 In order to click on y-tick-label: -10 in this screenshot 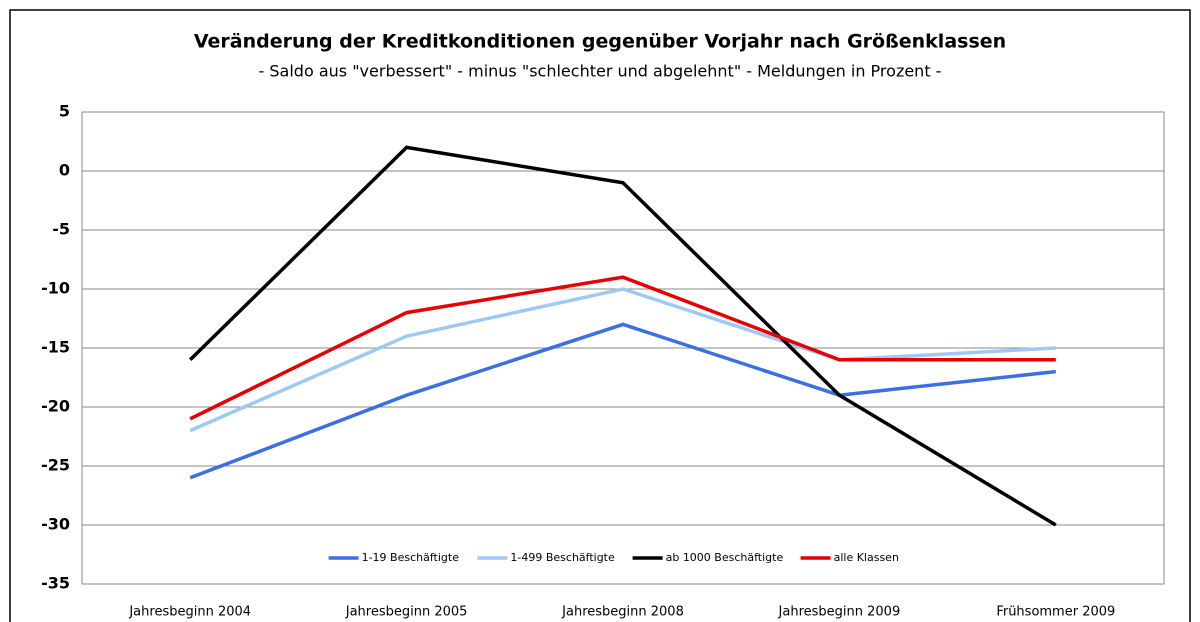, I will do `click(55, 288)`.